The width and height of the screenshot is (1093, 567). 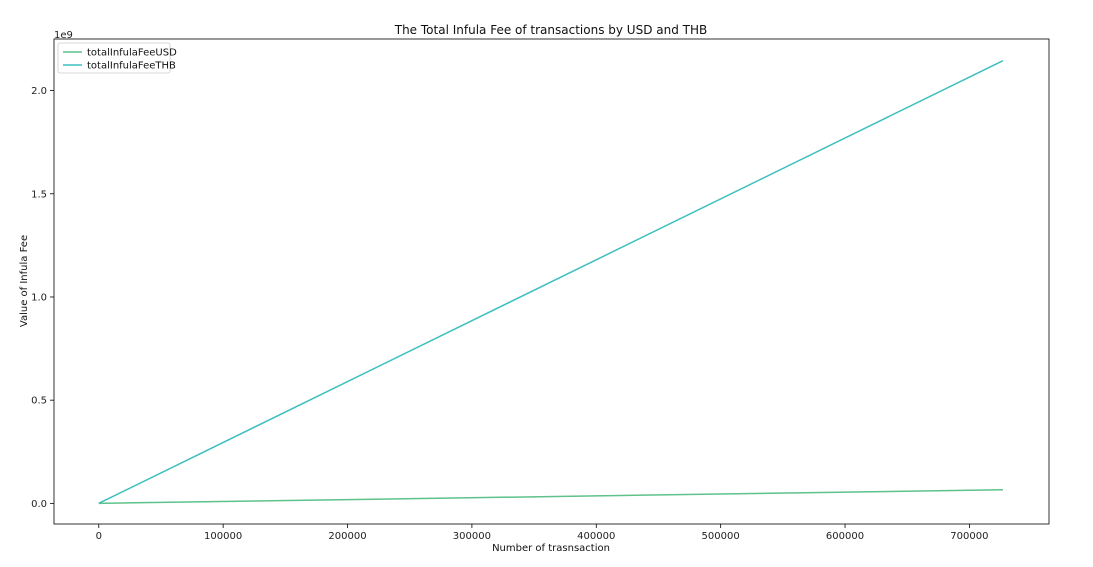 What do you see at coordinates (347, 536) in the screenshot?
I see `x-tick-label: 200000` at bounding box center [347, 536].